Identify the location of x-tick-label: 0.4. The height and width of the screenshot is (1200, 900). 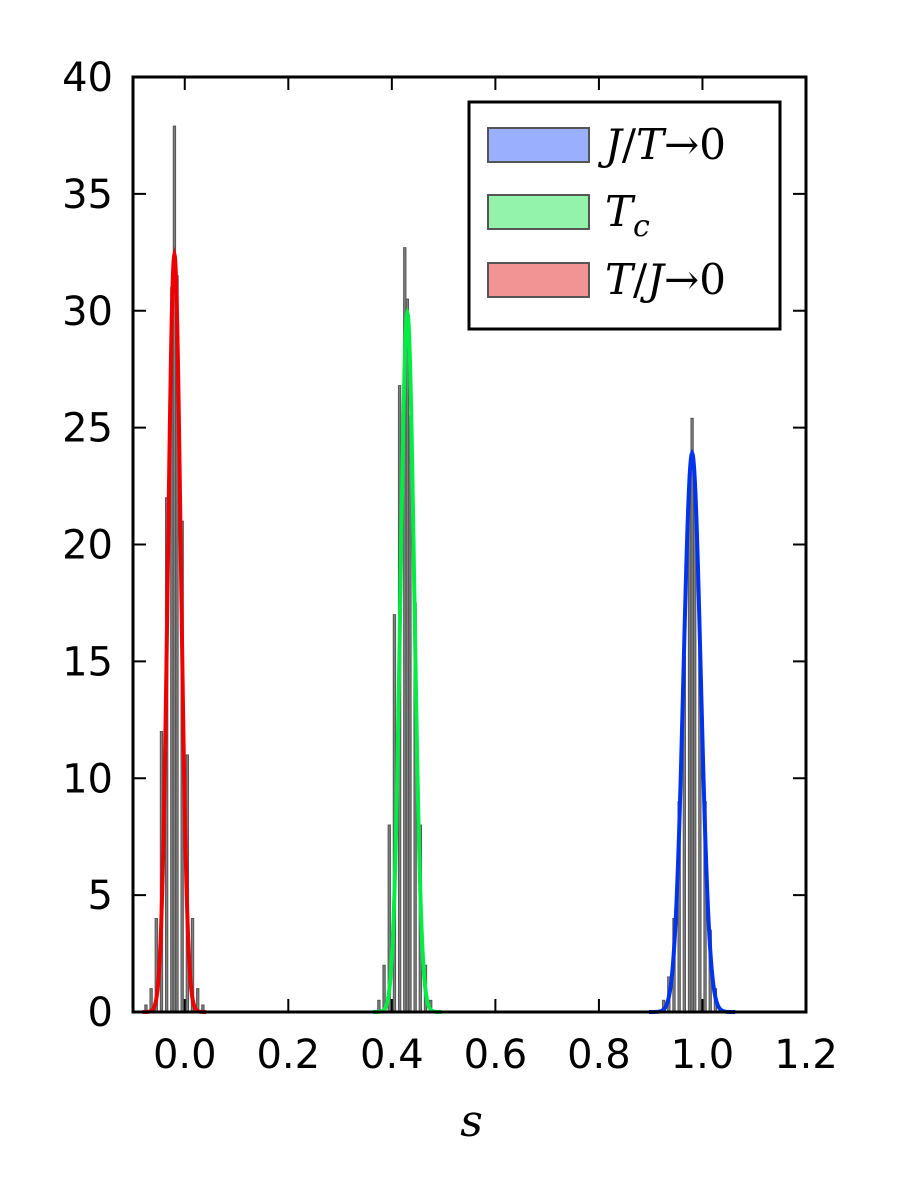
(392, 1055).